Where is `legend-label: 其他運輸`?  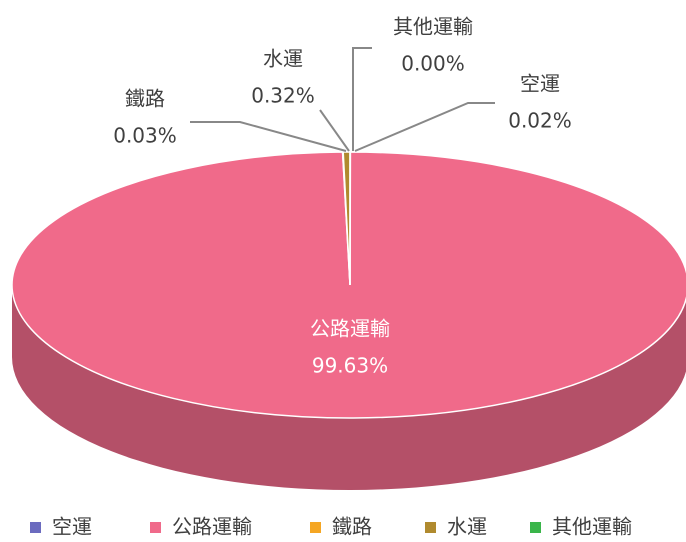 legend-label: 其他運輸 is located at coordinates (592, 527).